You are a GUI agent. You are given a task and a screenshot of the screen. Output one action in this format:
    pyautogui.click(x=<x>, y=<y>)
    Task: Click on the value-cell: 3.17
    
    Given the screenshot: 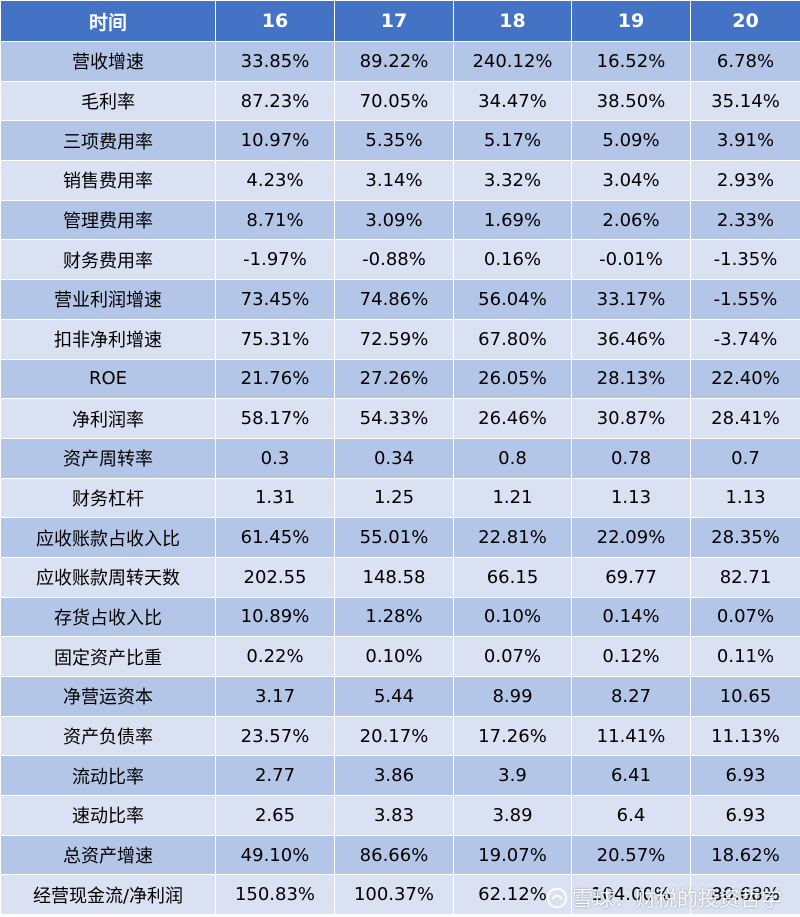 What is the action you would take?
    pyautogui.click(x=275, y=696)
    